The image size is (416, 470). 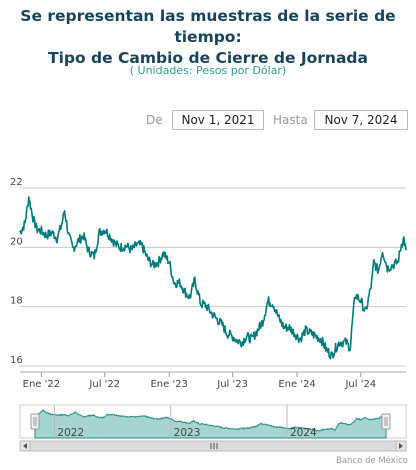 I want to click on range-to-input: Nov 7, 2024, so click(x=361, y=120).